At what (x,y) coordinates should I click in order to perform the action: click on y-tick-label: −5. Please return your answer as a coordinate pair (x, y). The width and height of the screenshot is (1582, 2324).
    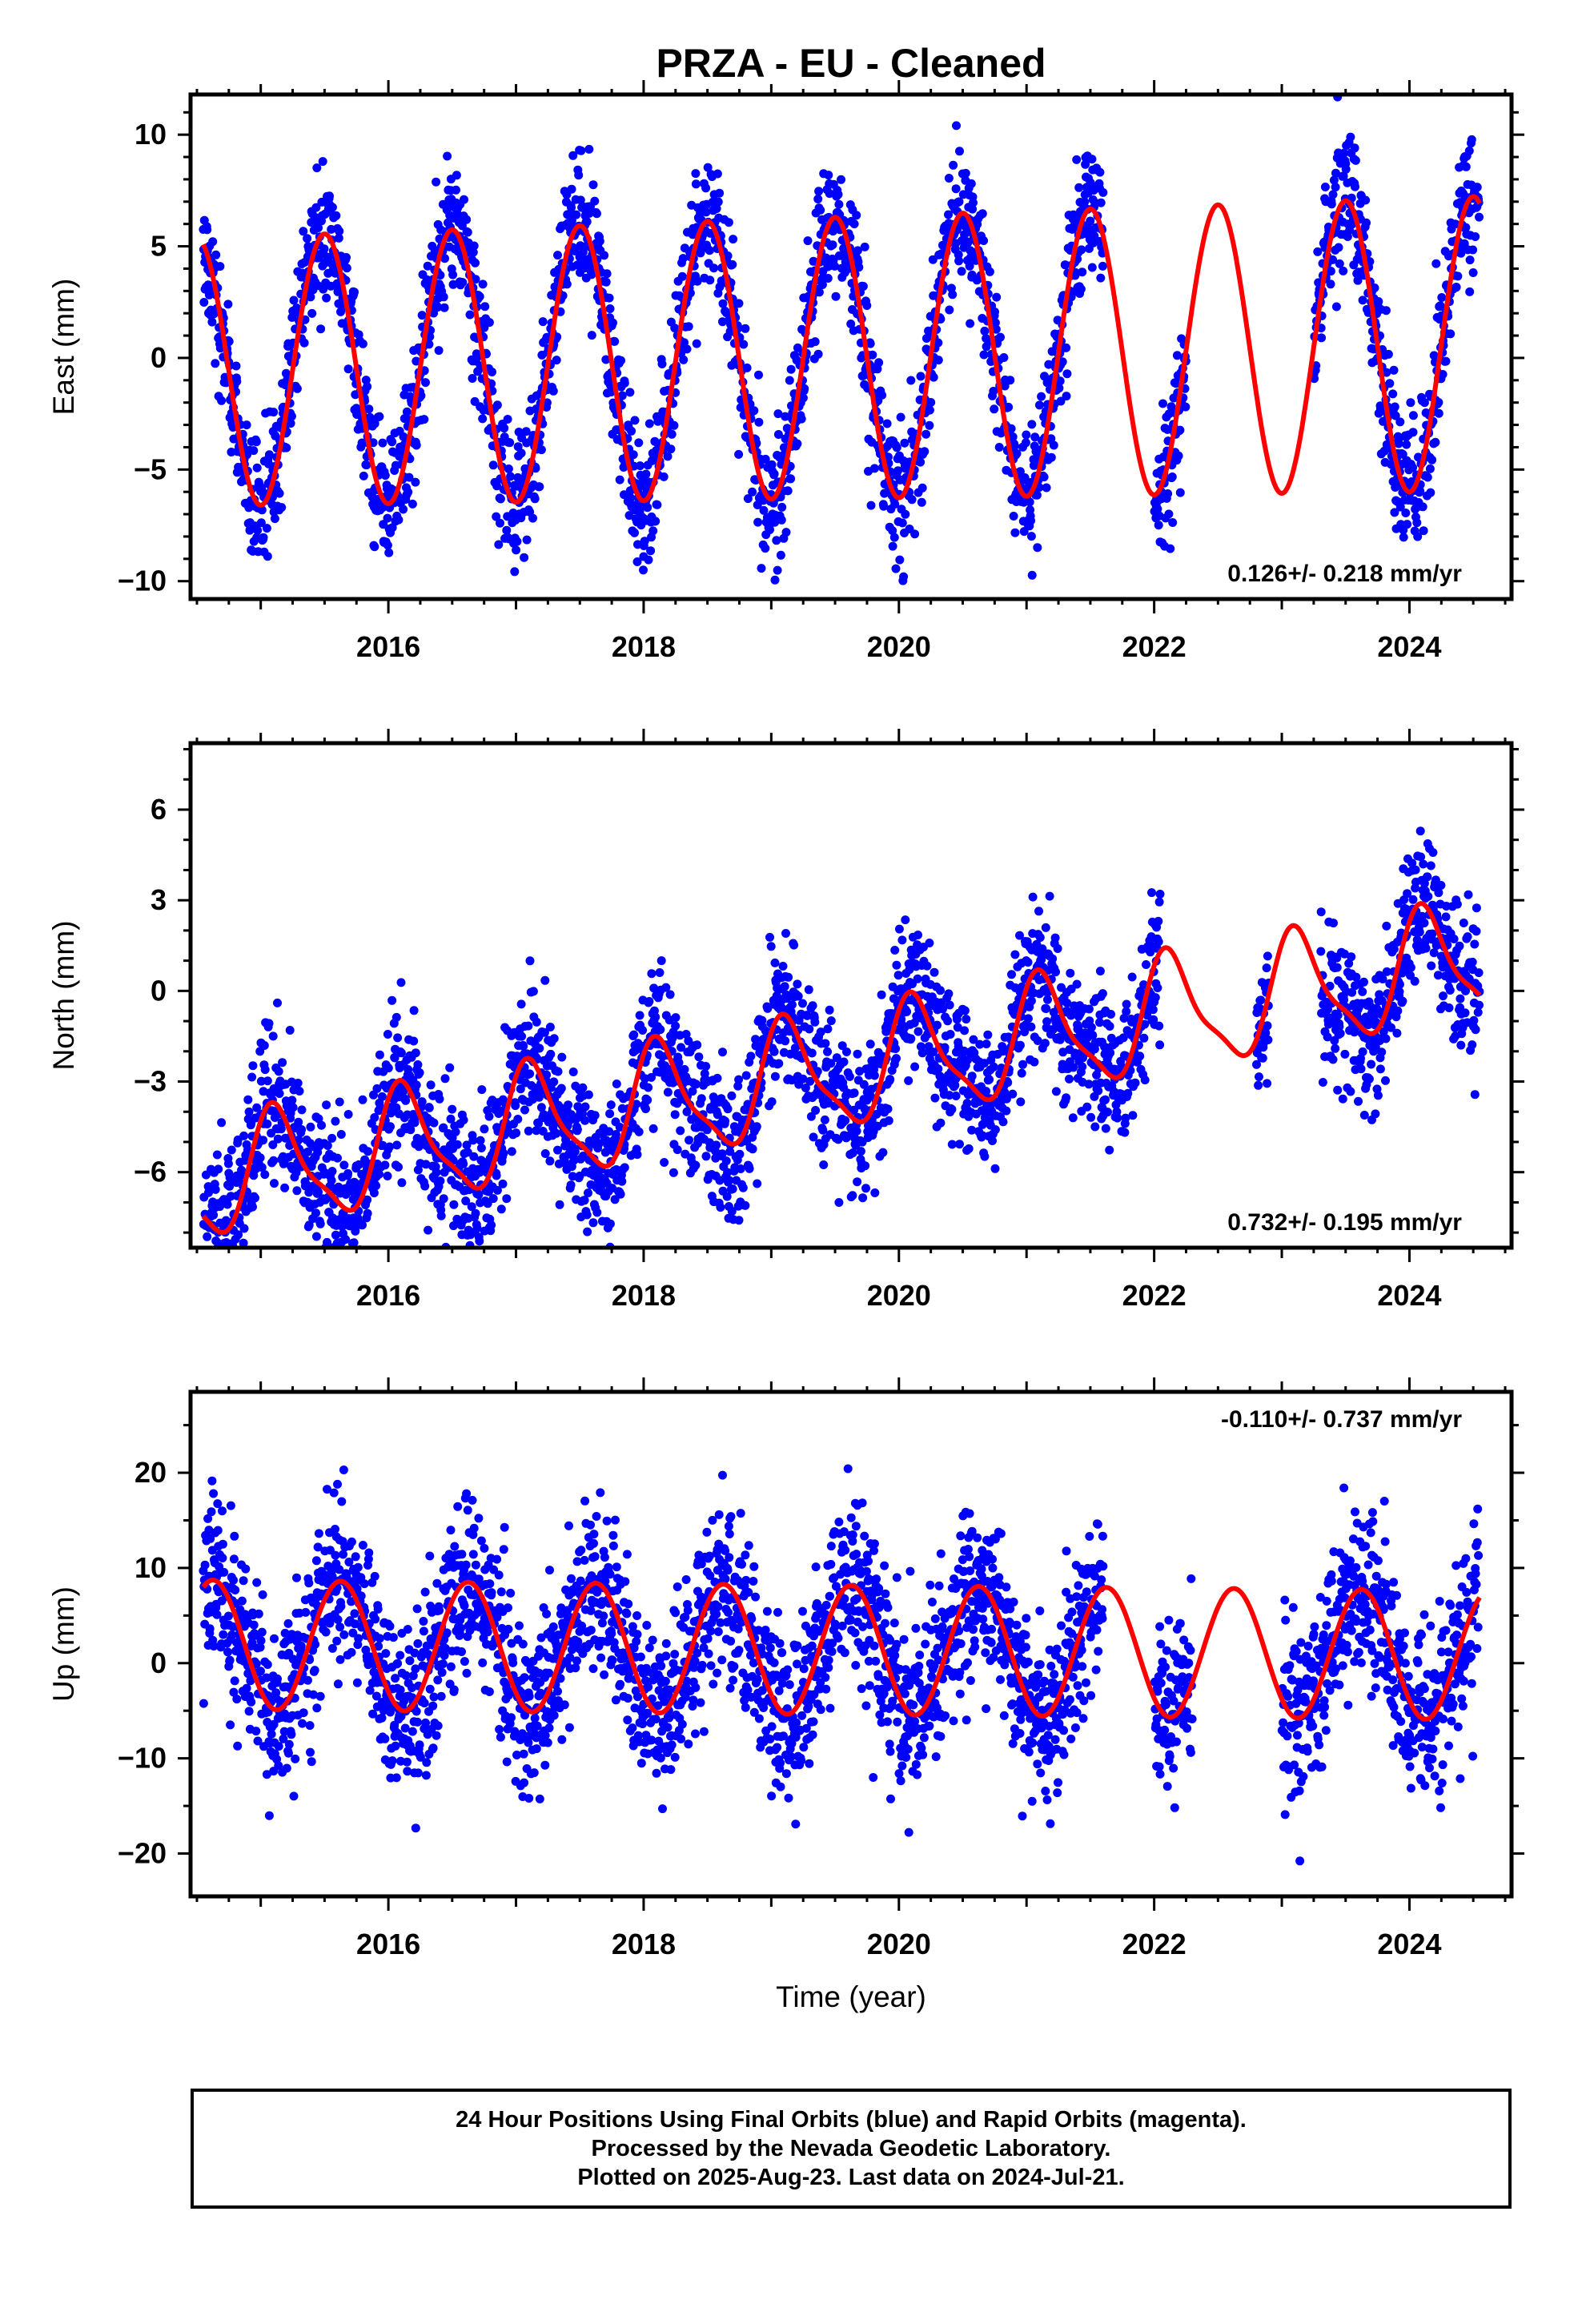
    Looking at the image, I should click on (151, 469).